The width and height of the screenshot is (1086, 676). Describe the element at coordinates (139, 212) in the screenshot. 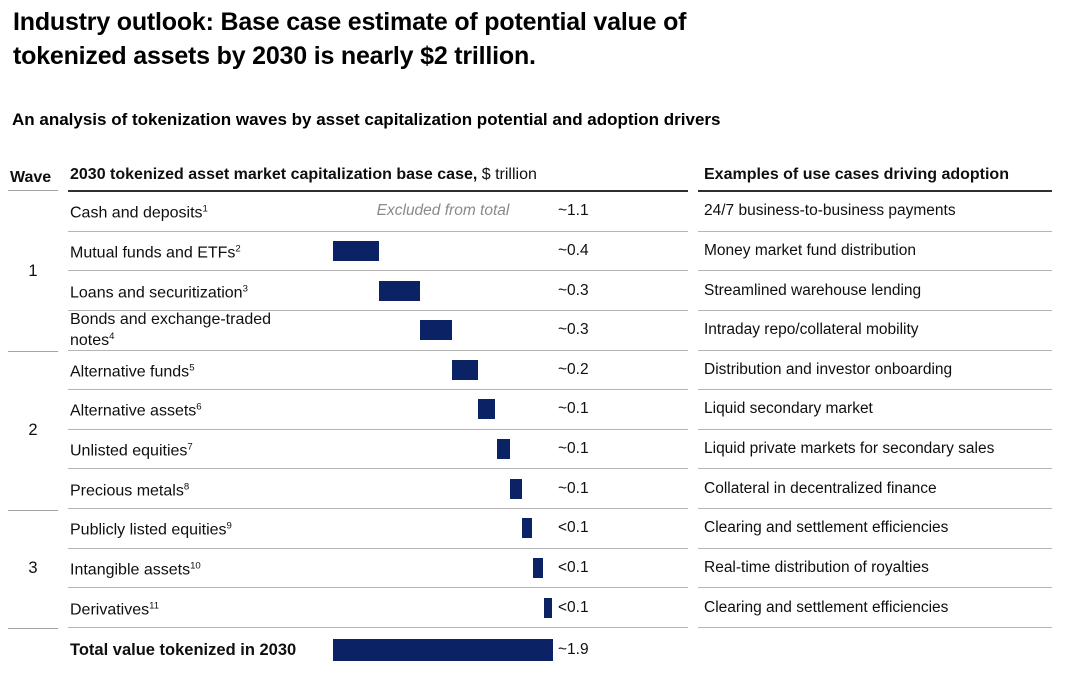

I see `asset-label: Cash and deposits1` at that location.